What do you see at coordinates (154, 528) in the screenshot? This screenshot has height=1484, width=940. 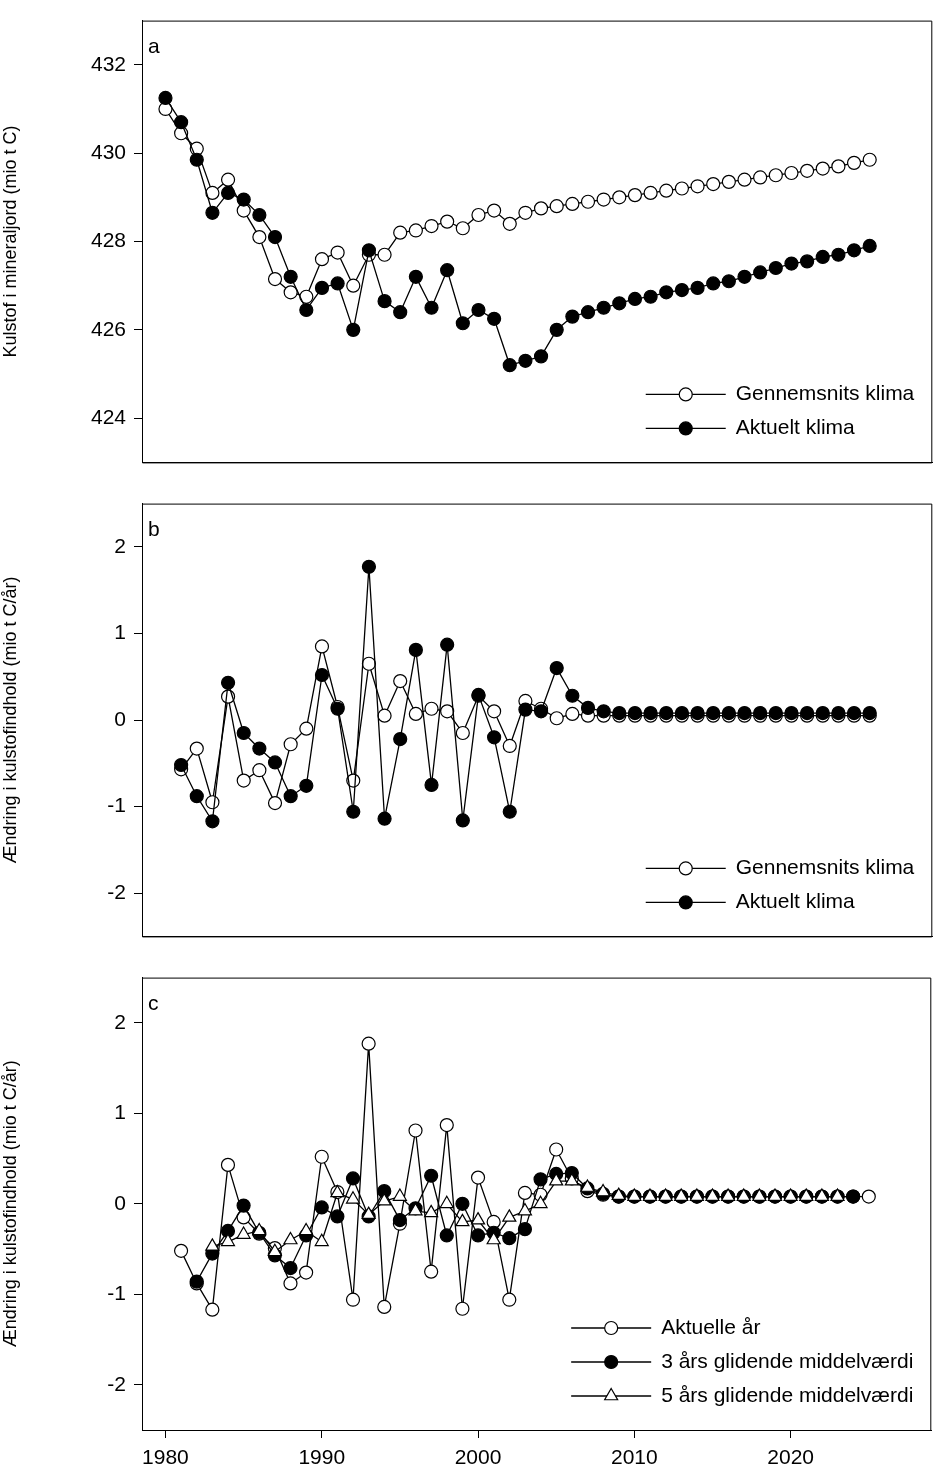 I see `text: b` at bounding box center [154, 528].